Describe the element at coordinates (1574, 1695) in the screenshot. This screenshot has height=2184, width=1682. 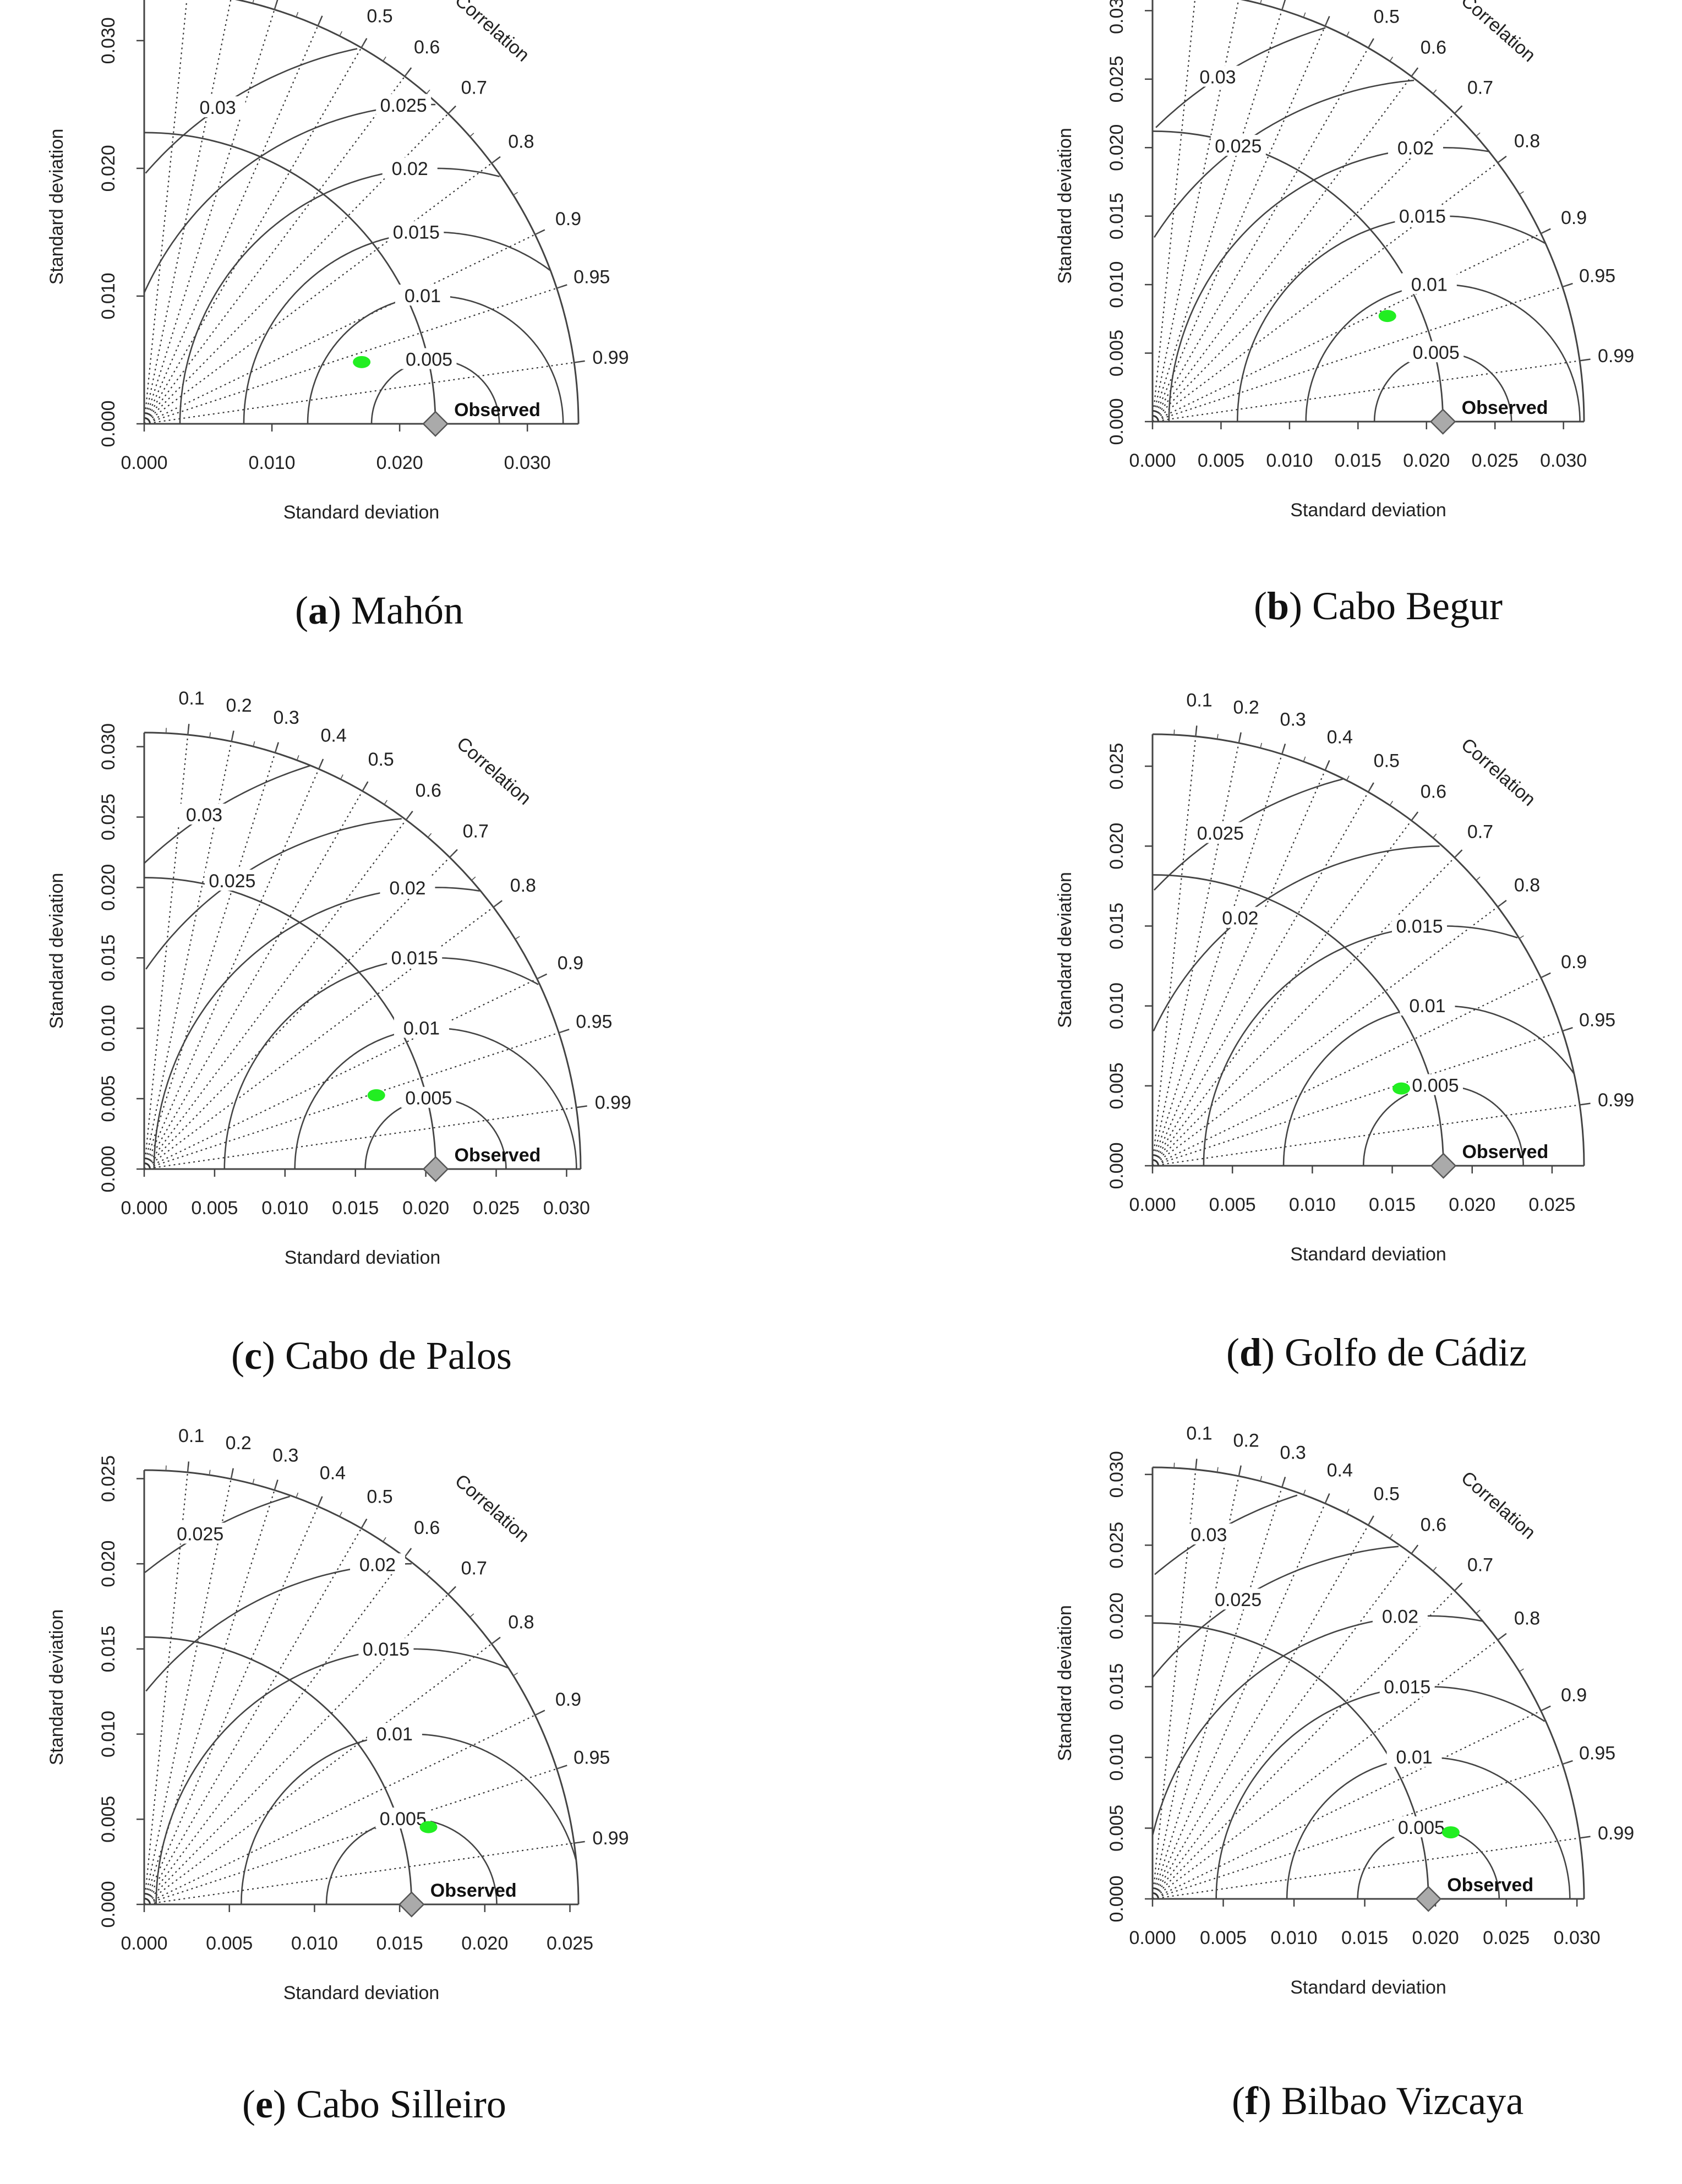
I see `correlation-tick-label: 0.9` at that location.